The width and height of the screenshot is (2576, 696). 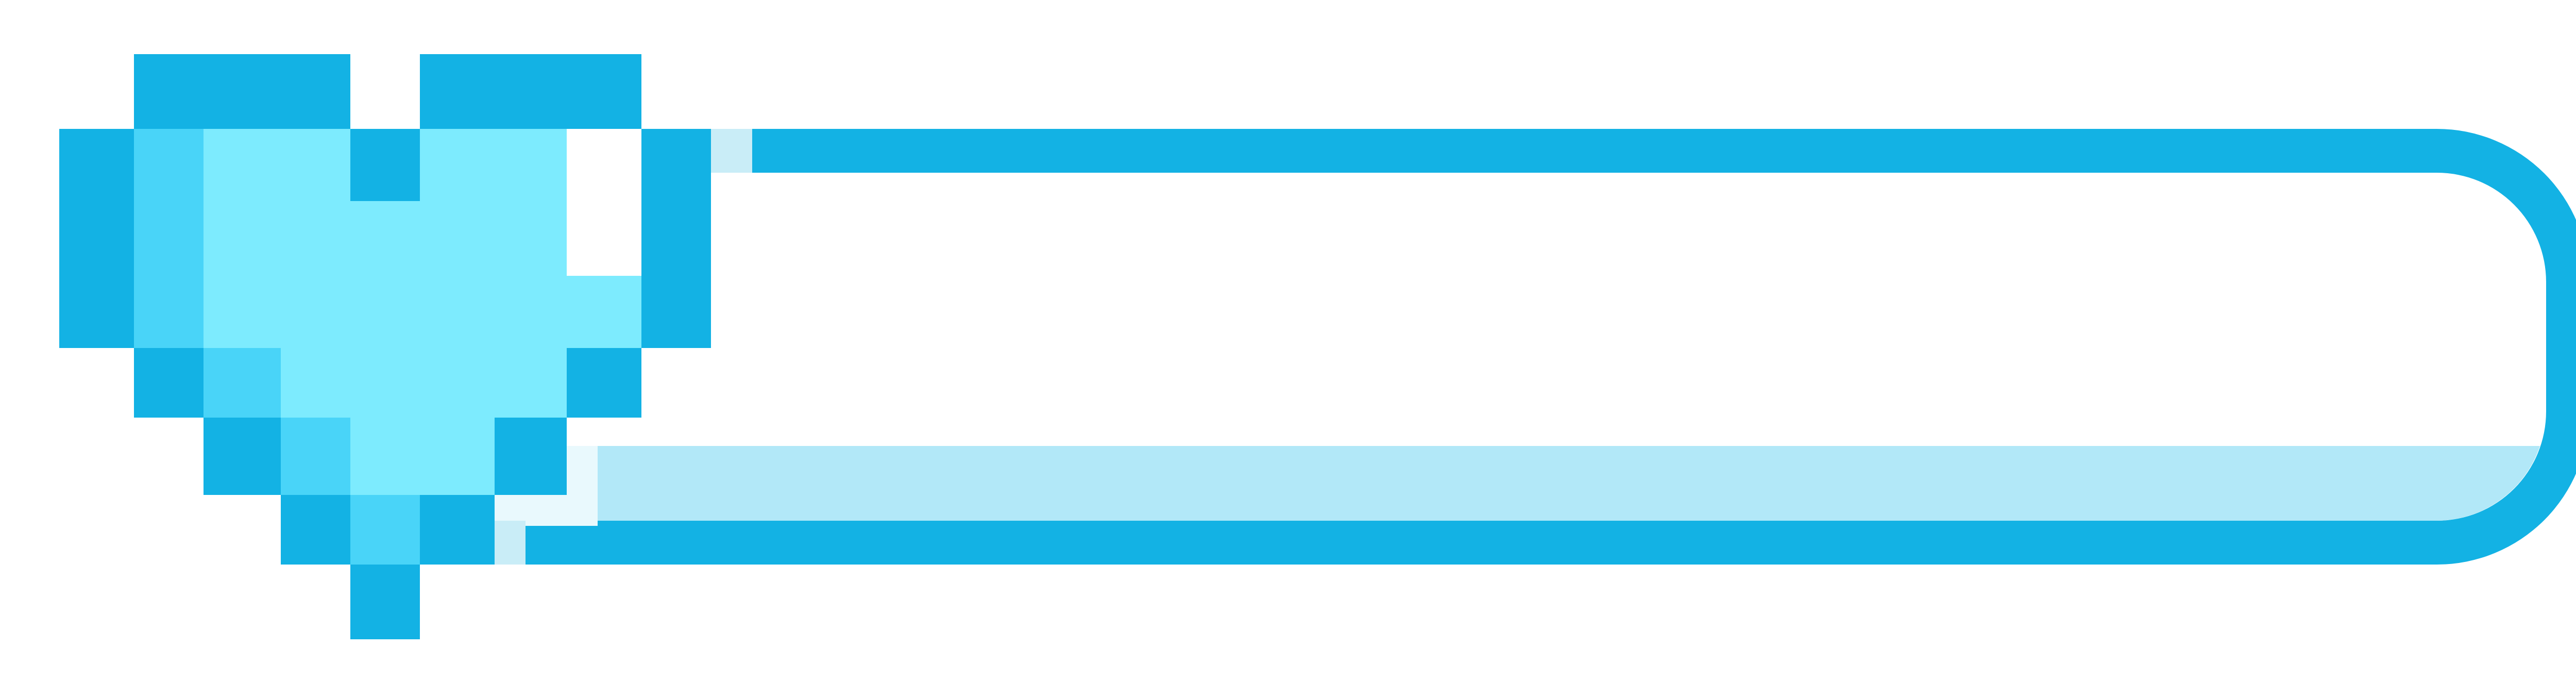 I want to click on health-bar-shadow, so click(x=1569, y=483).